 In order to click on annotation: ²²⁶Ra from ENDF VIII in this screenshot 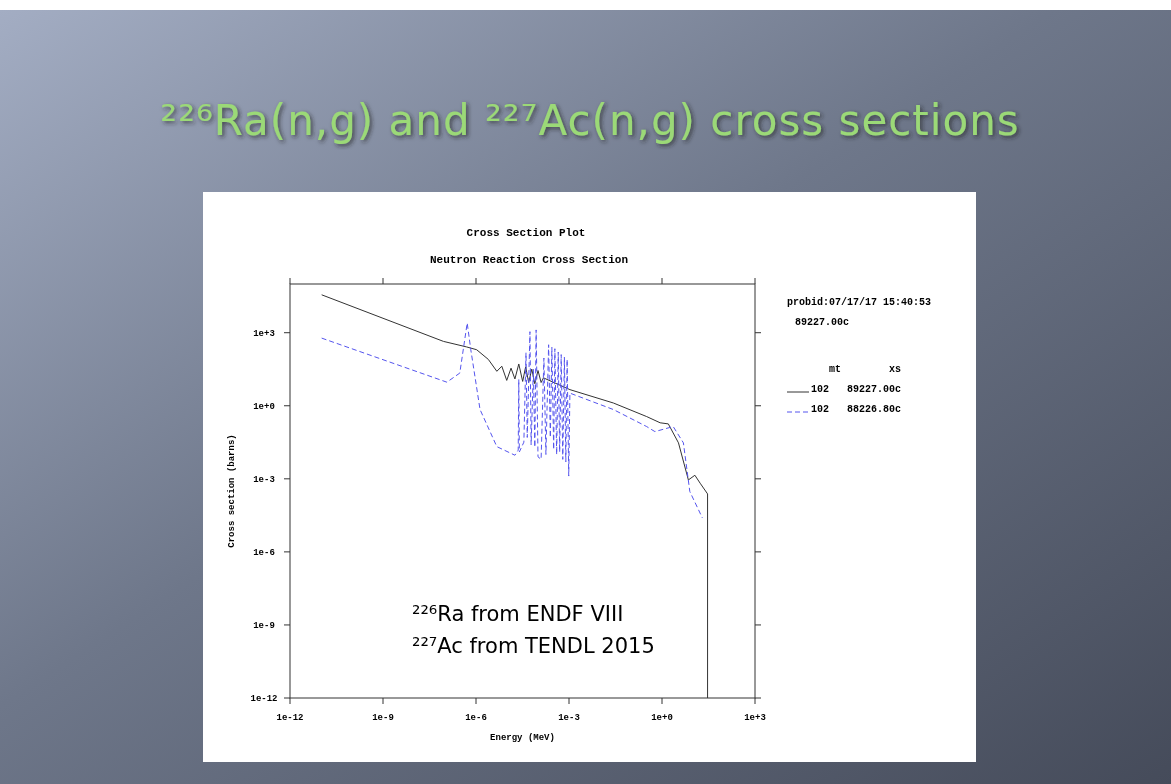, I will do `click(518, 614)`.